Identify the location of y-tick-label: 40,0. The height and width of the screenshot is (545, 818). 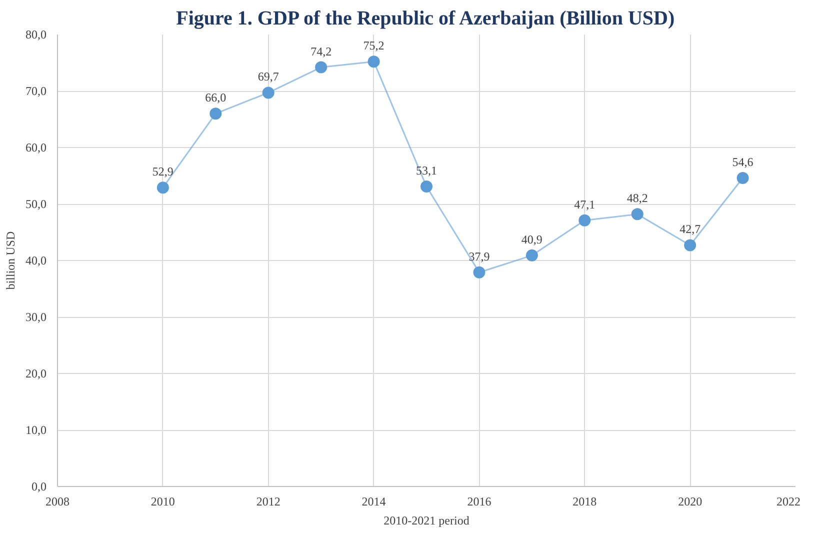
(36, 261).